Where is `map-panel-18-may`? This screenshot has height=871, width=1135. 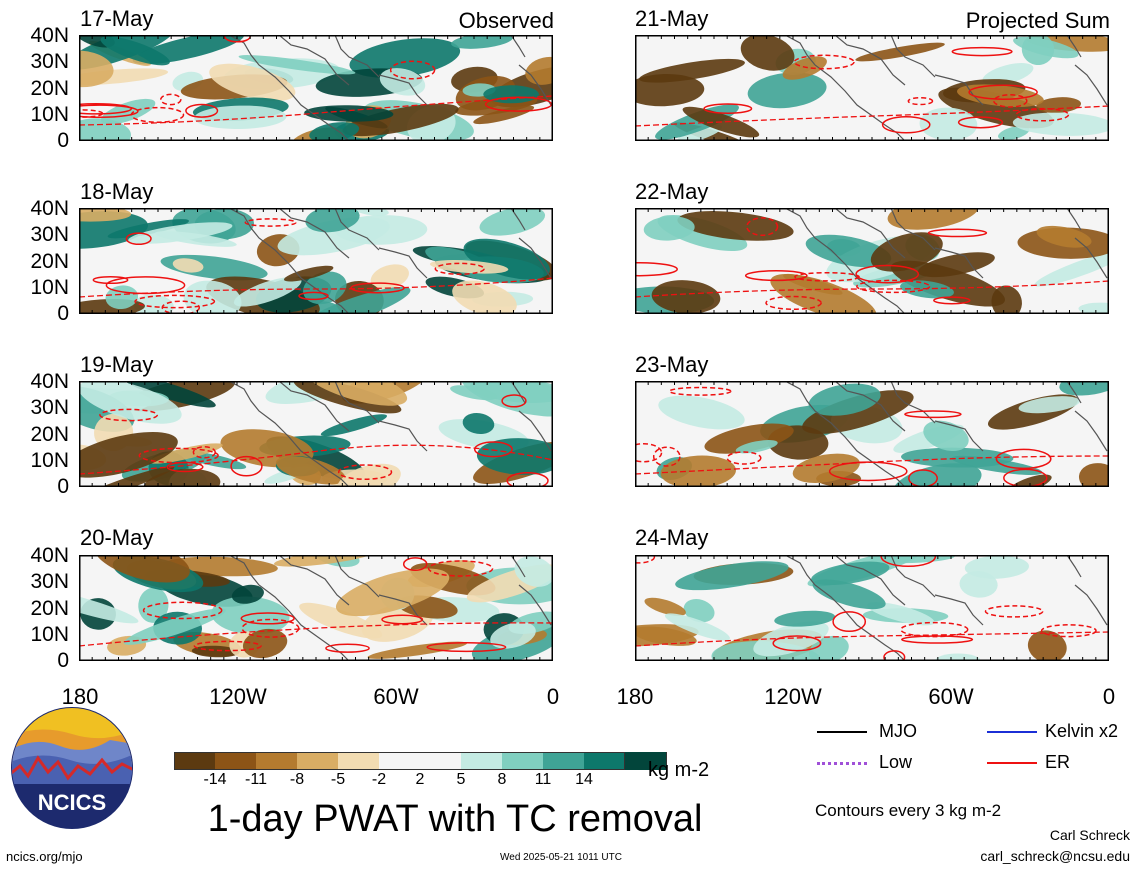
map-panel-18-may is located at coordinates (316, 261).